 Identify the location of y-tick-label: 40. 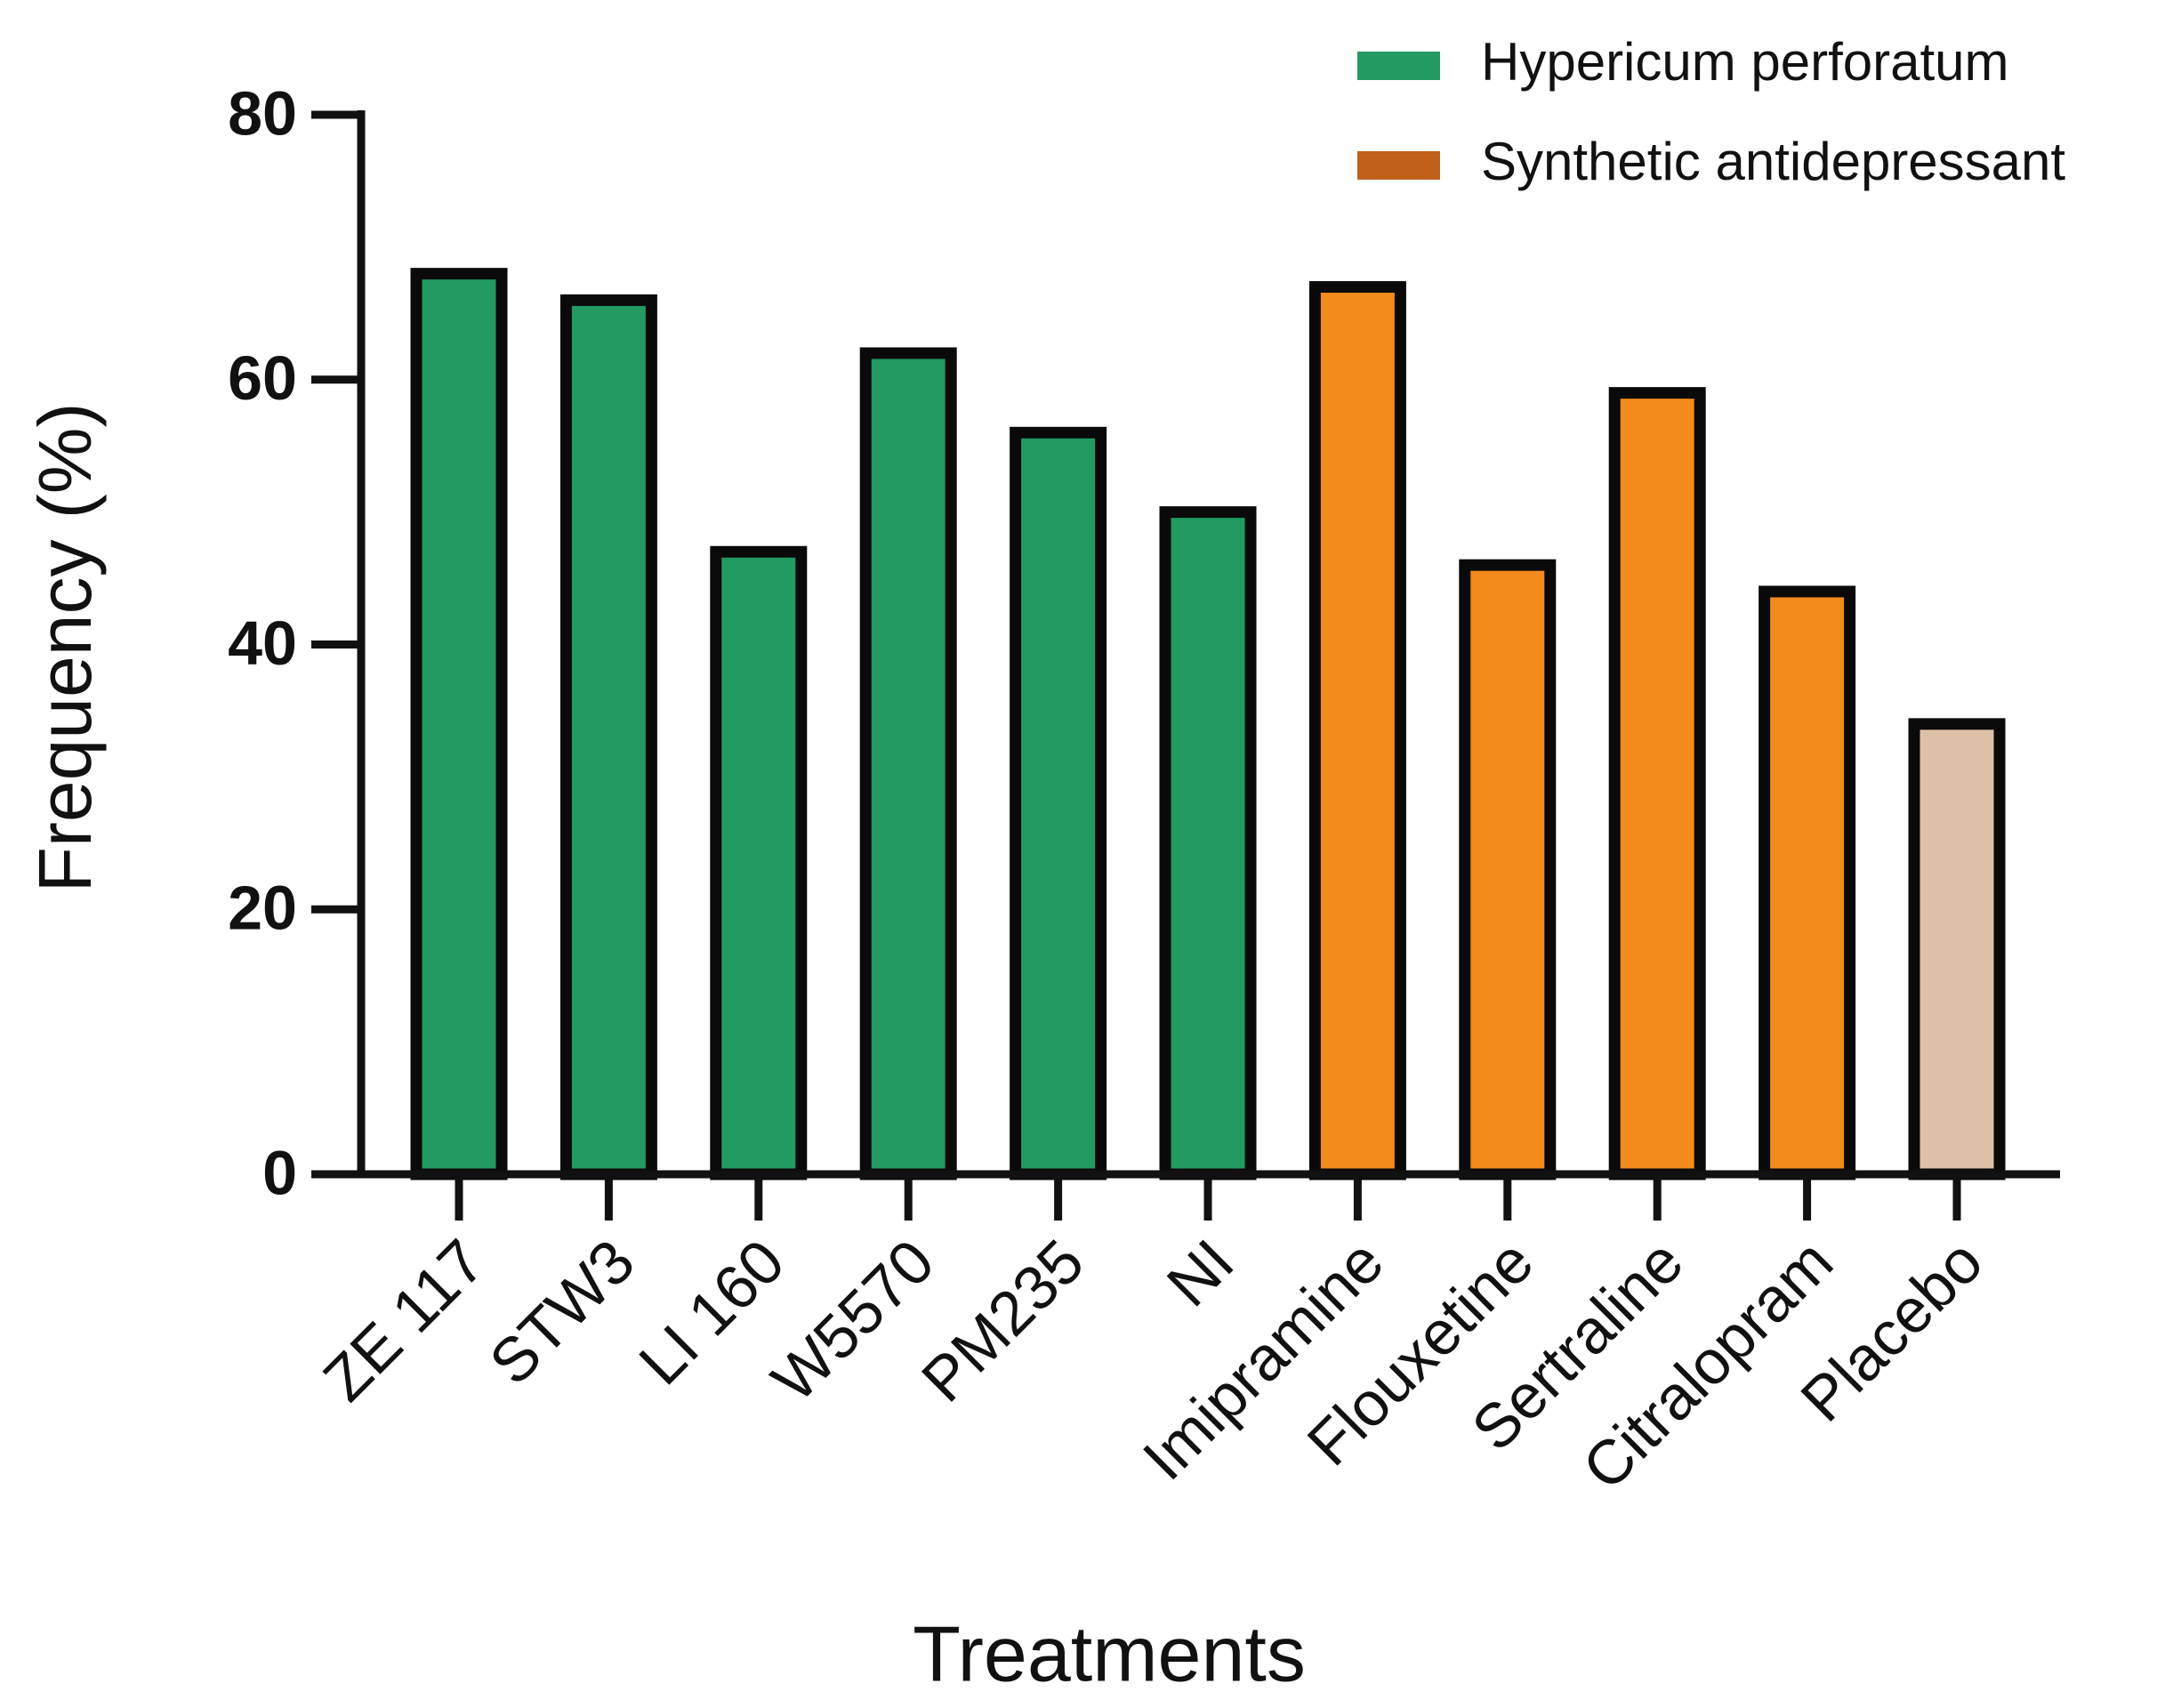
(262, 643).